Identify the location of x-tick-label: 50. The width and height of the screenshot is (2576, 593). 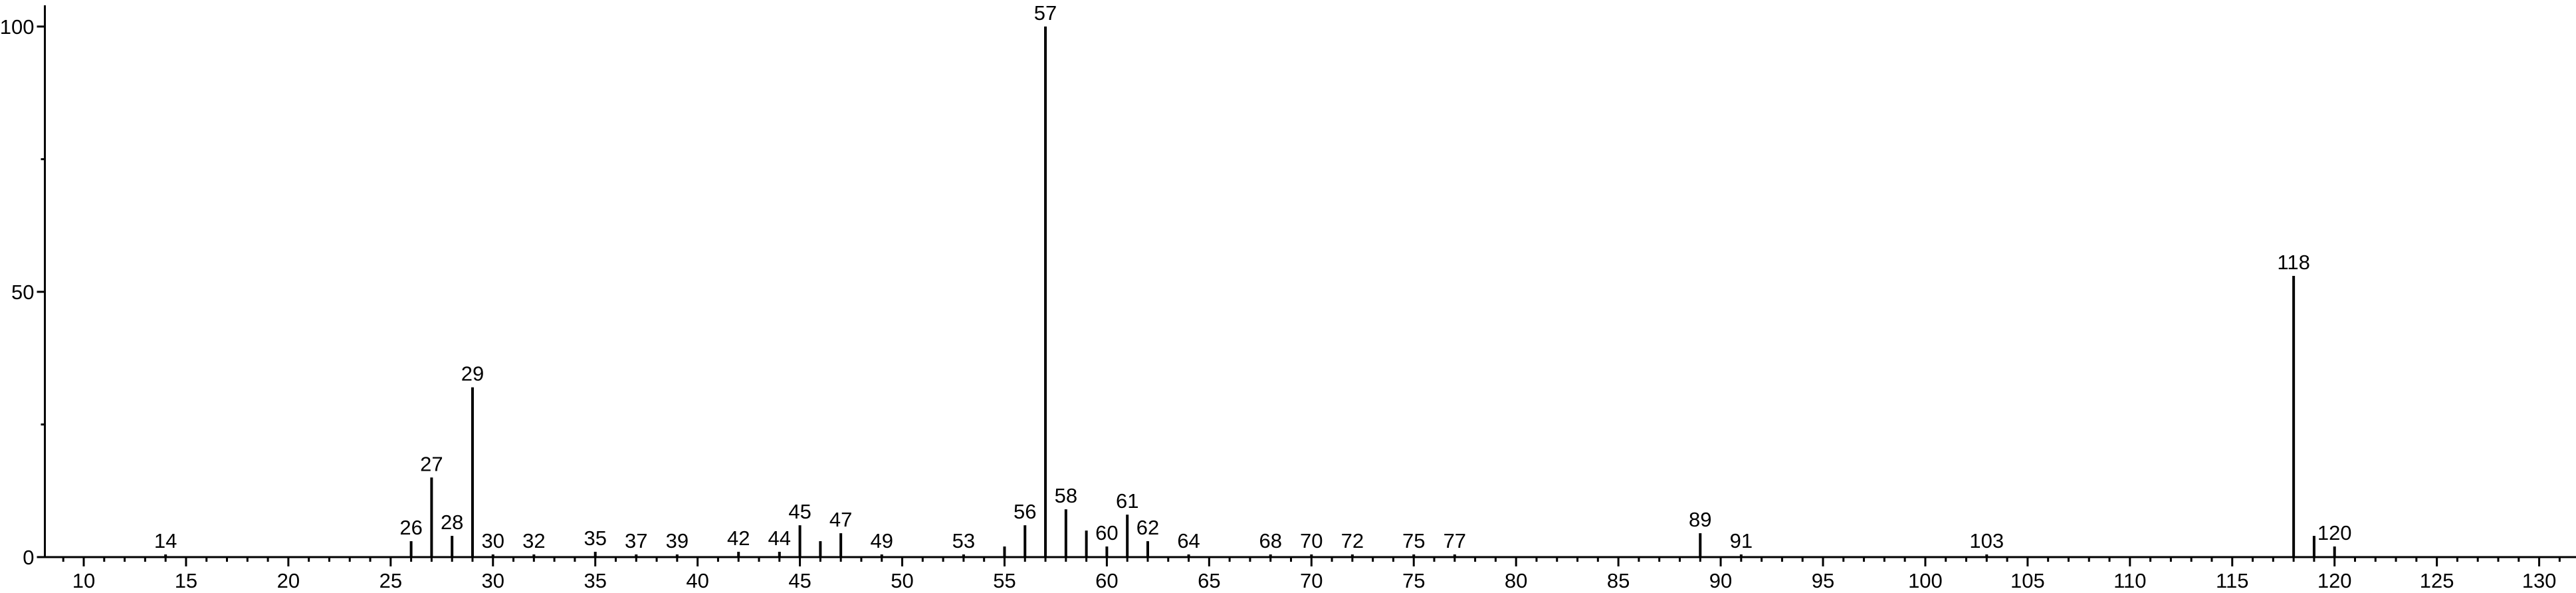
(902, 580).